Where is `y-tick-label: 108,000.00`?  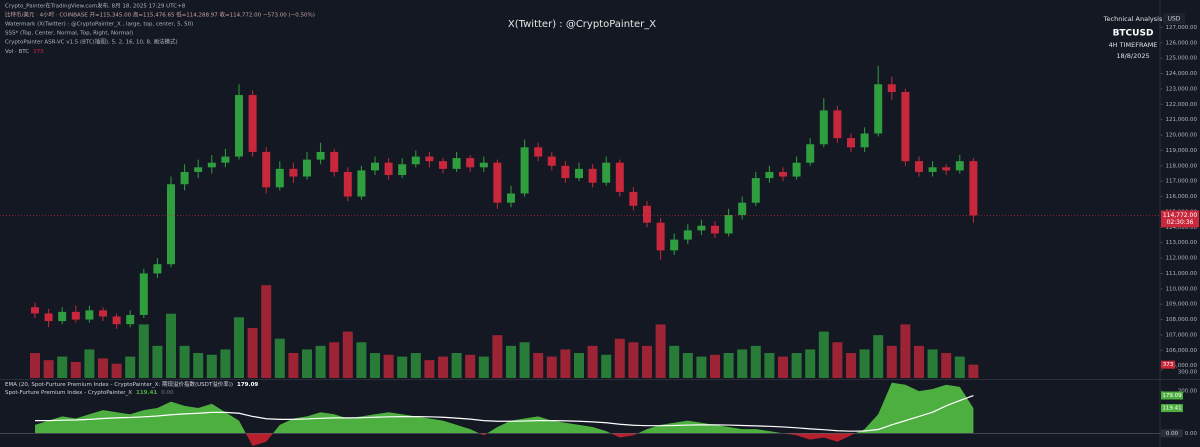 y-tick-label: 108,000.00 is located at coordinates (1182, 320).